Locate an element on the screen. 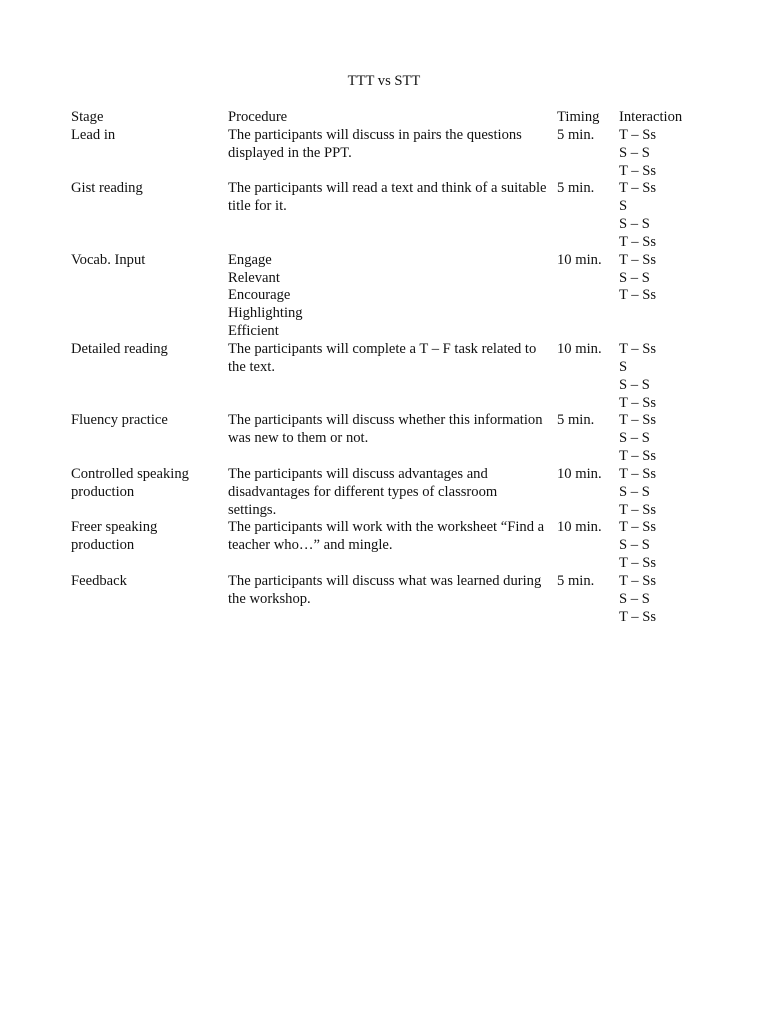 This screenshot has width=768, height=1024. stage-cell: Detailed reading is located at coordinates (149, 376).